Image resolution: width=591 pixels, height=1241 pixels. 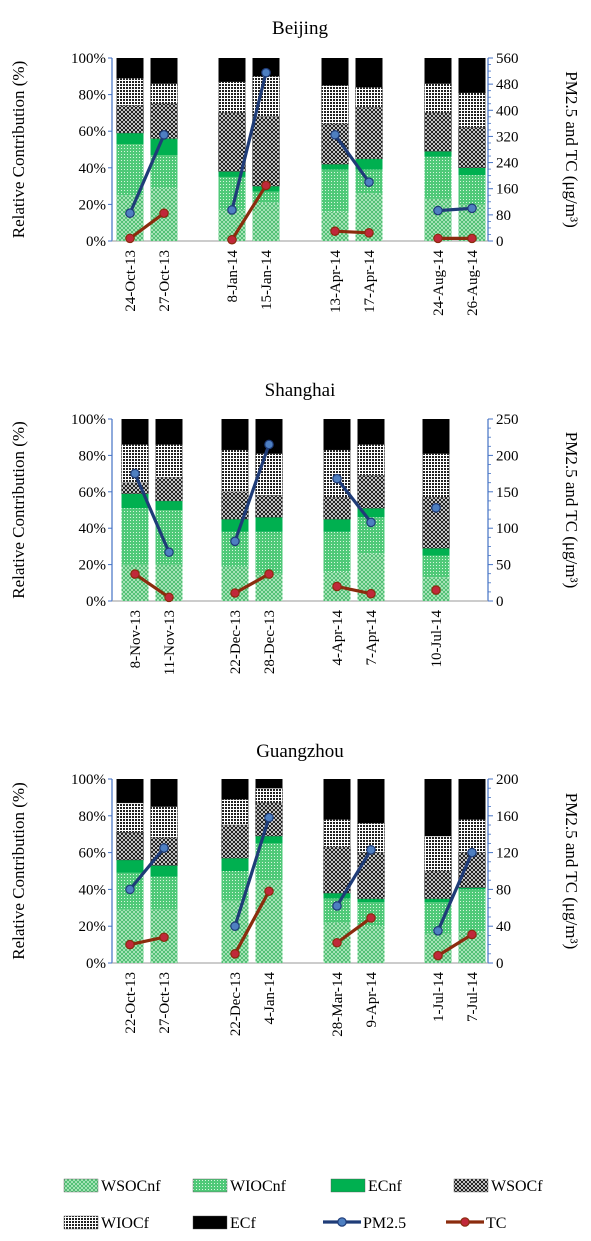 What do you see at coordinates (93, 927) in the screenshot?
I see `left-tick-label: 20%` at bounding box center [93, 927].